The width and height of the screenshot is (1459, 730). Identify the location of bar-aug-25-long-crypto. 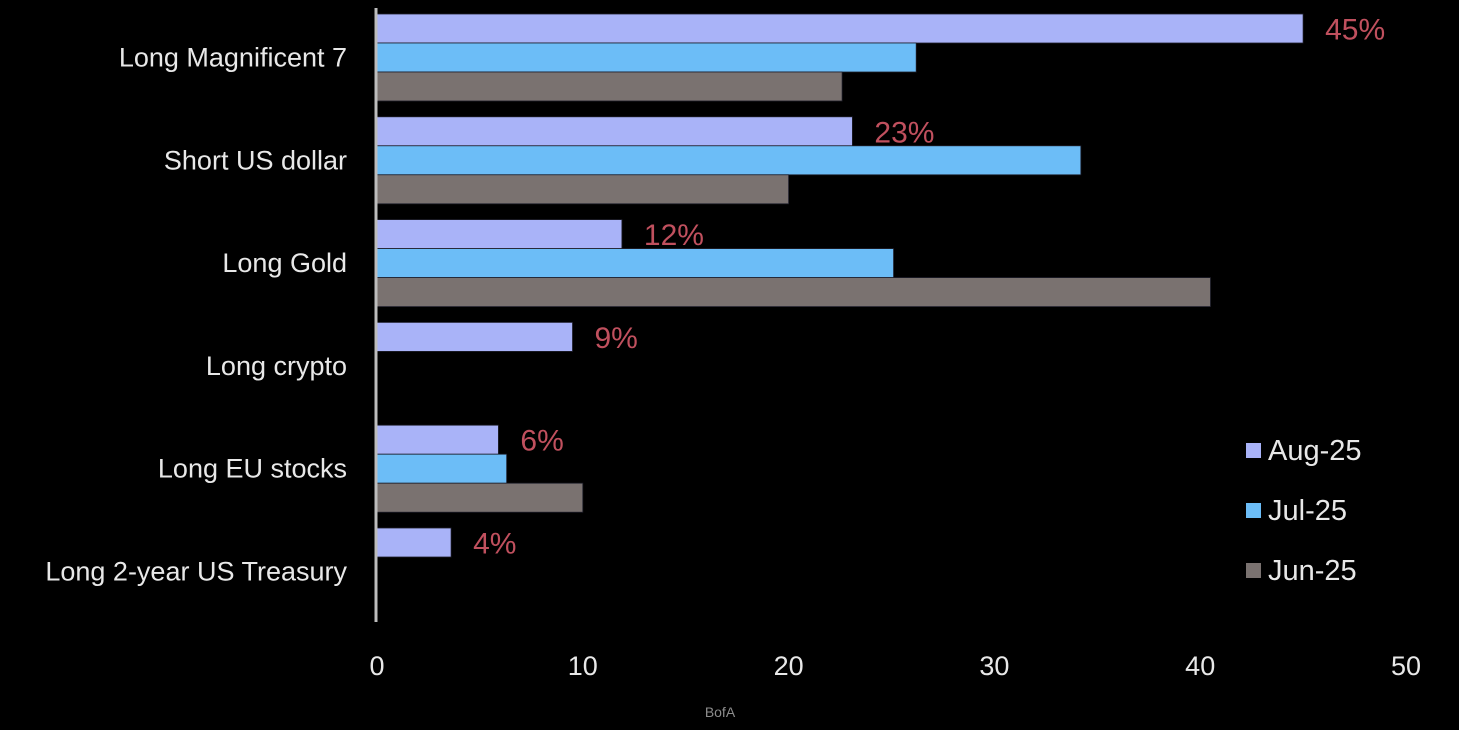
(474, 336).